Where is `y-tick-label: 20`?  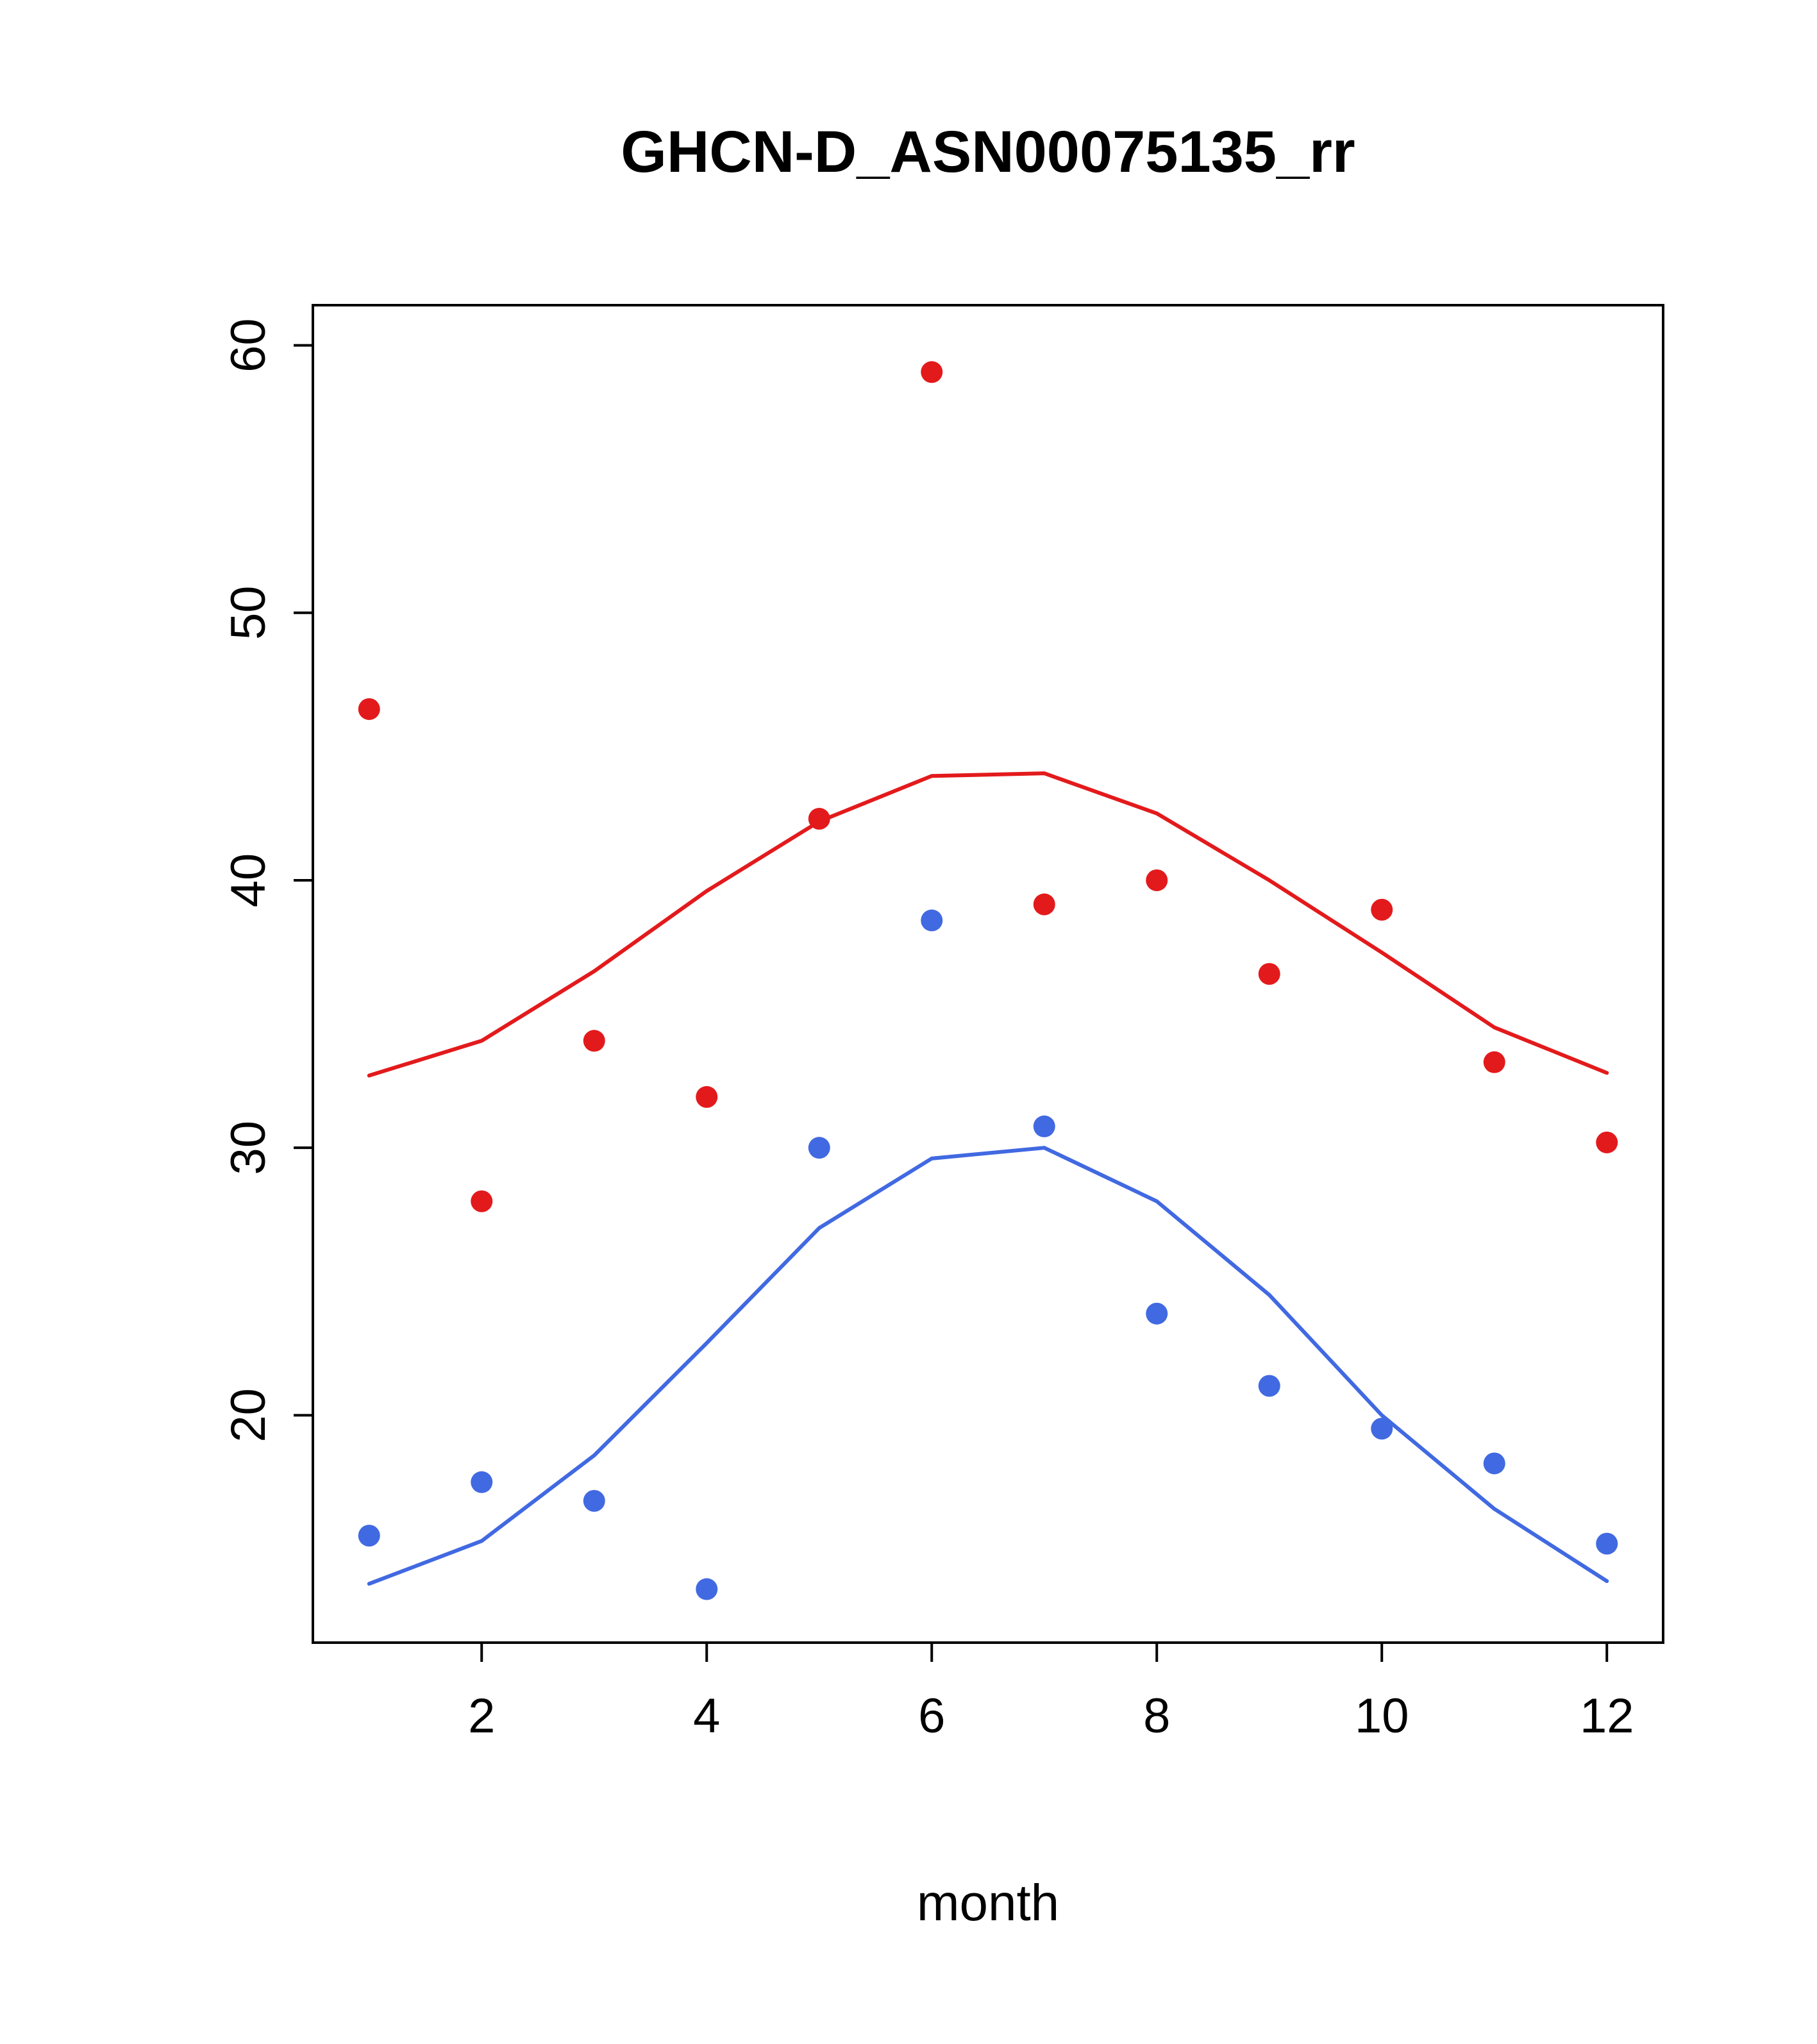
y-tick-label: 20 is located at coordinates (249, 1416).